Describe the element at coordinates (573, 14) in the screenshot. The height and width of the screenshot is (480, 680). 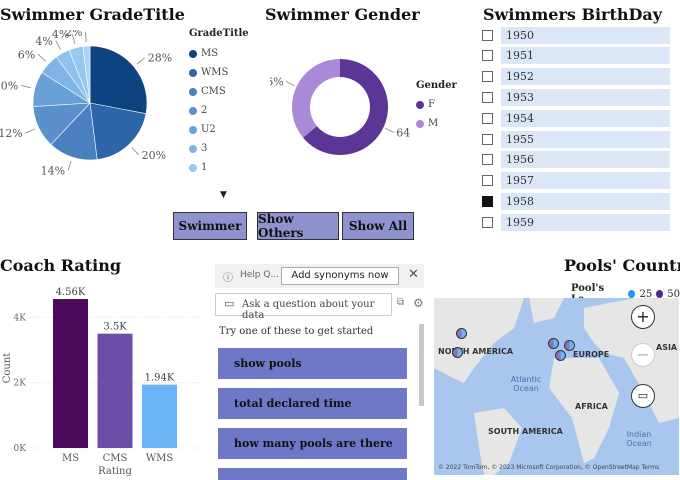
I see `birthday-title: Swimmers BirthDay` at that location.